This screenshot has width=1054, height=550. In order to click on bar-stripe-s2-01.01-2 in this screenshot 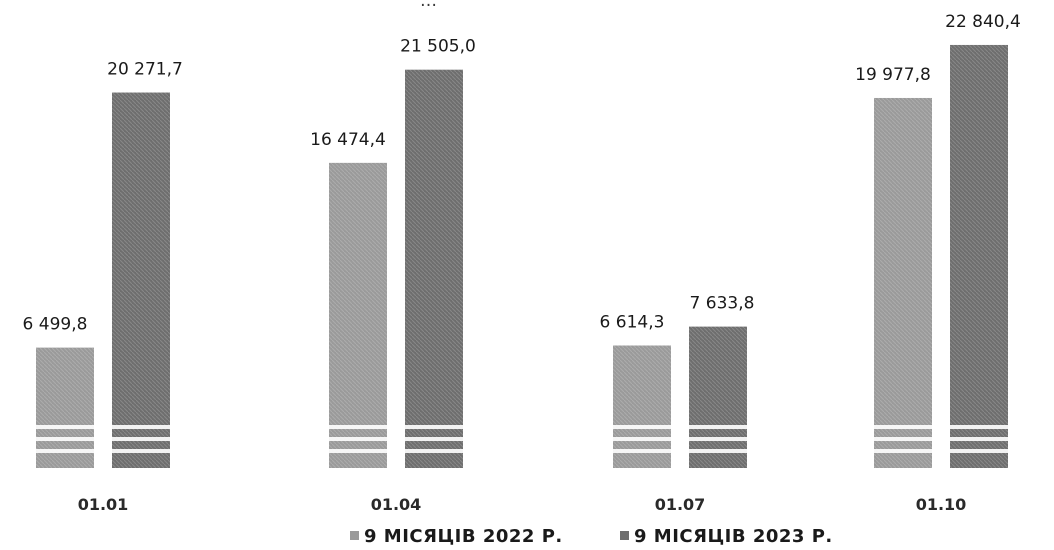, I will do `click(141, 439)`.